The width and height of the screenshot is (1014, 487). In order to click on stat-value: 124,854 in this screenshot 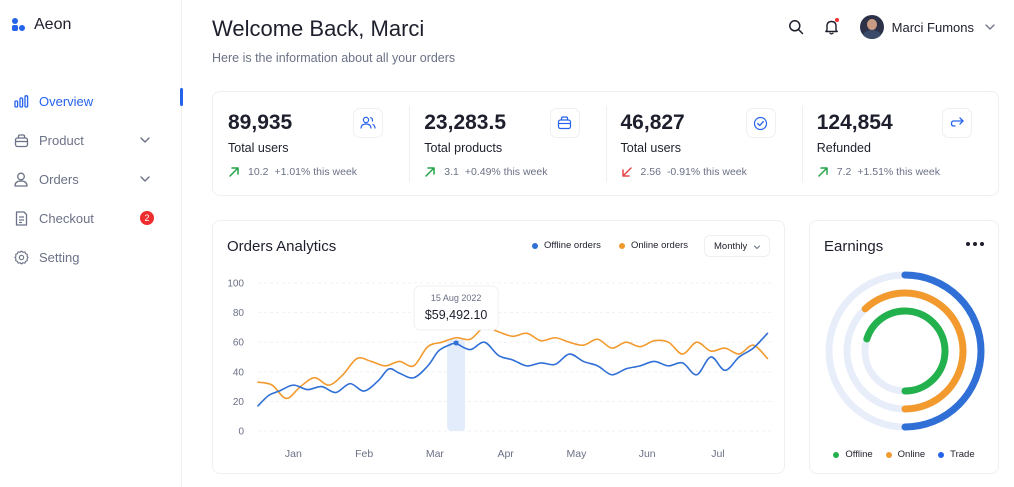, I will do `click(854, 122)`.